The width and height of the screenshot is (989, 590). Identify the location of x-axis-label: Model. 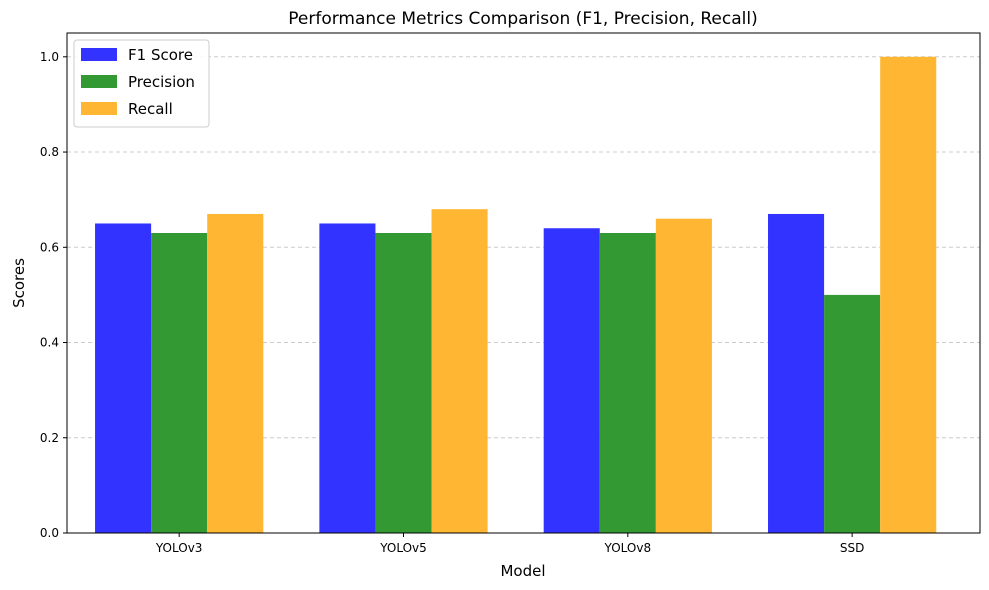
(522, 571).